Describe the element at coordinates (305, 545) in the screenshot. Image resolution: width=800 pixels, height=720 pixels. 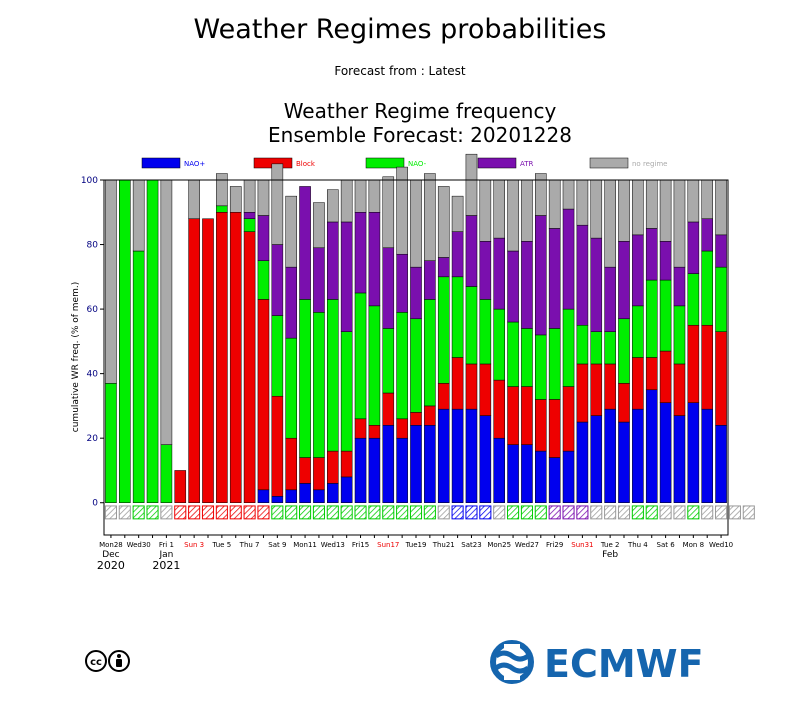
I see `x-tick-label: Mon11` at that location.